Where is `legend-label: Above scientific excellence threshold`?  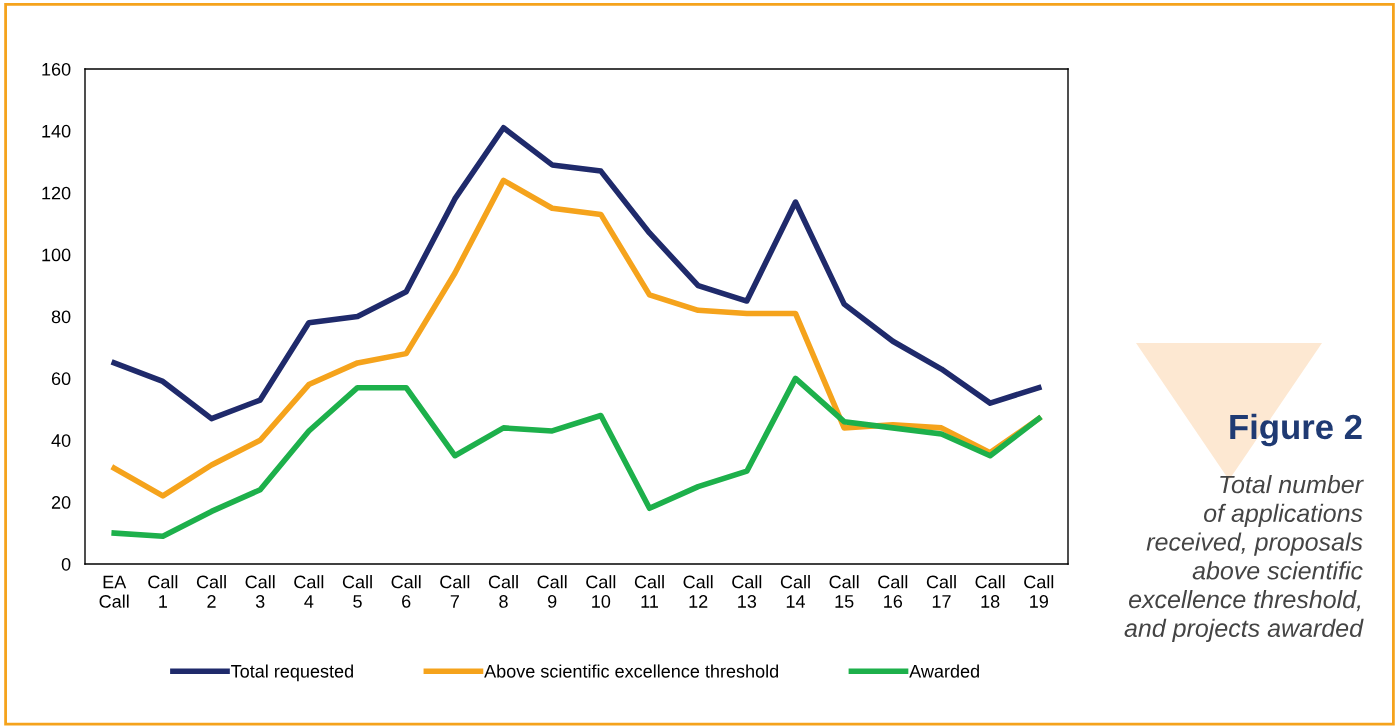
legend-label: Above scientific excellence threshold is located at coordinates (631, 671).